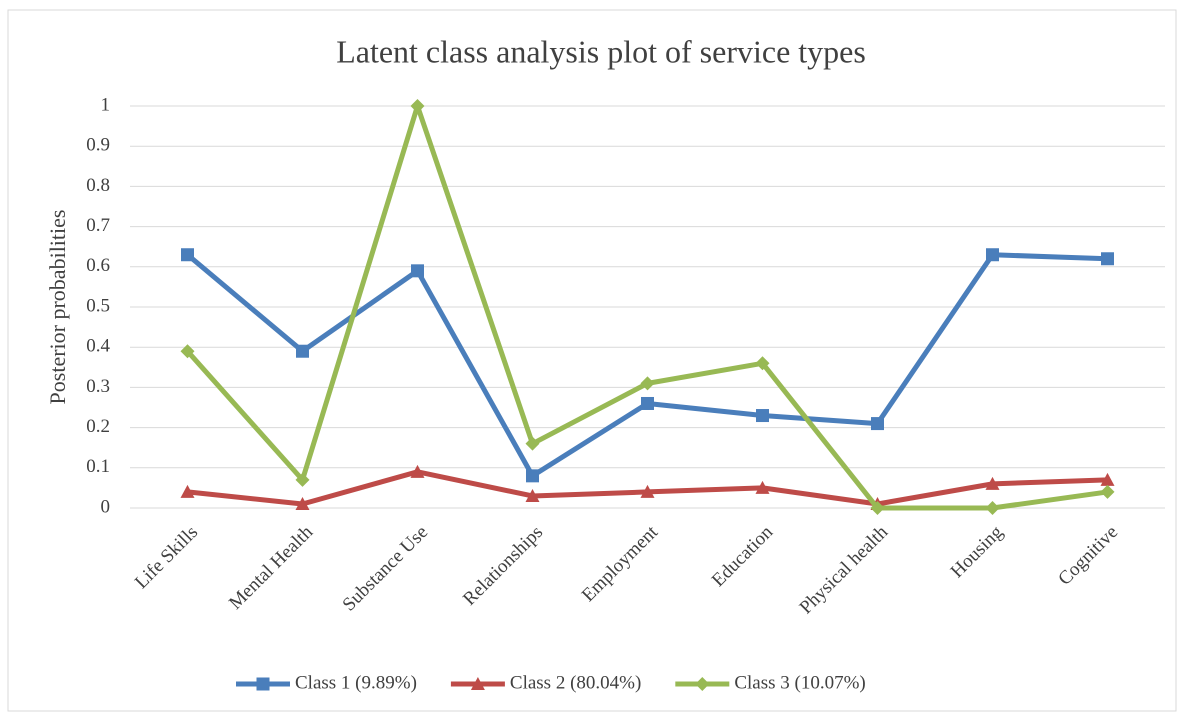 The image size is (1178, 713). Describe the element at coordinates (575, 682) in the screenshot. I see `legend-label: Class 2 (80.04%)` at that location.